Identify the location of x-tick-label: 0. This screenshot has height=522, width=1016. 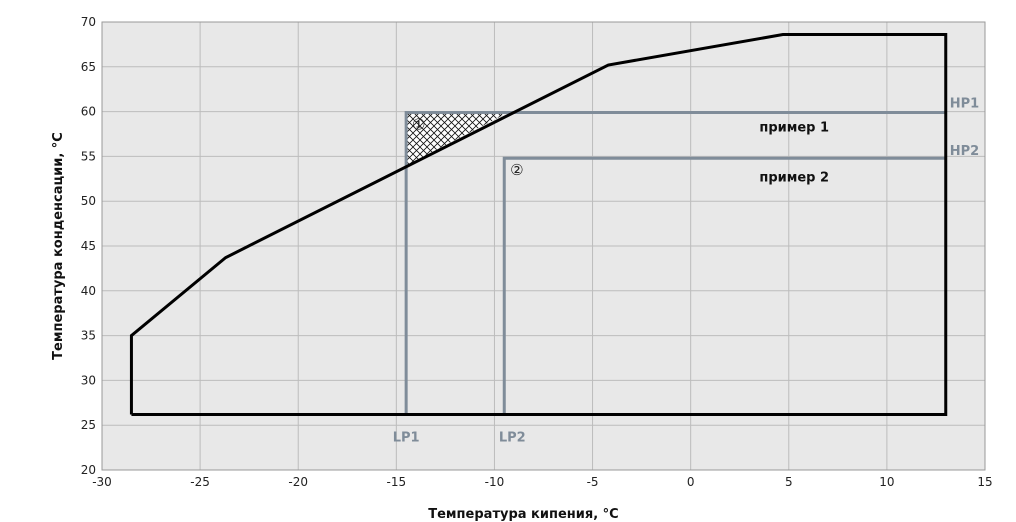
(691, 482).